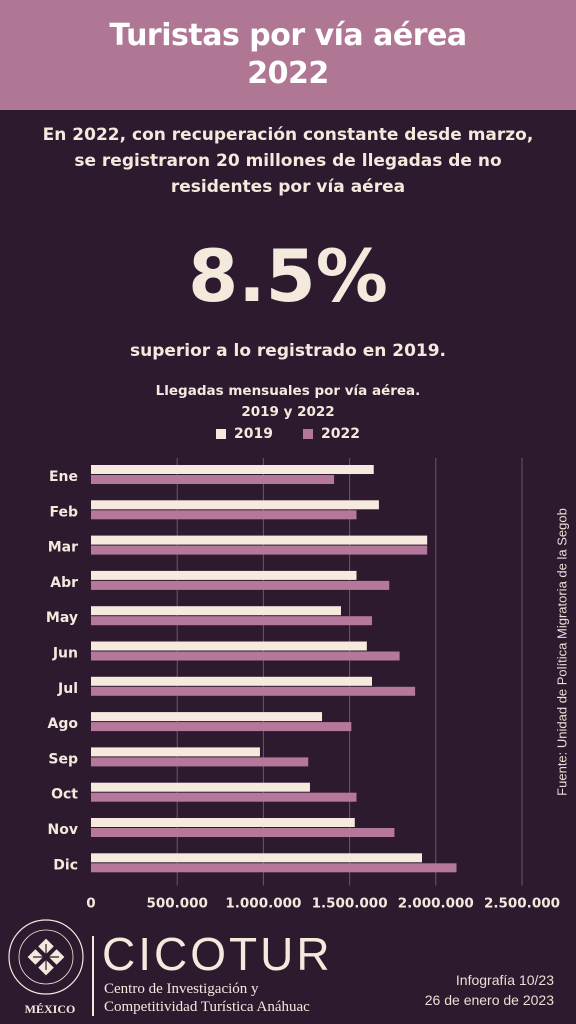 This screenshot has width=576, height=1024. Describe the element at coordinates (288, 55) in the screenshot. I see `title-banner: Turistas por vía aérea 2022` at that location.